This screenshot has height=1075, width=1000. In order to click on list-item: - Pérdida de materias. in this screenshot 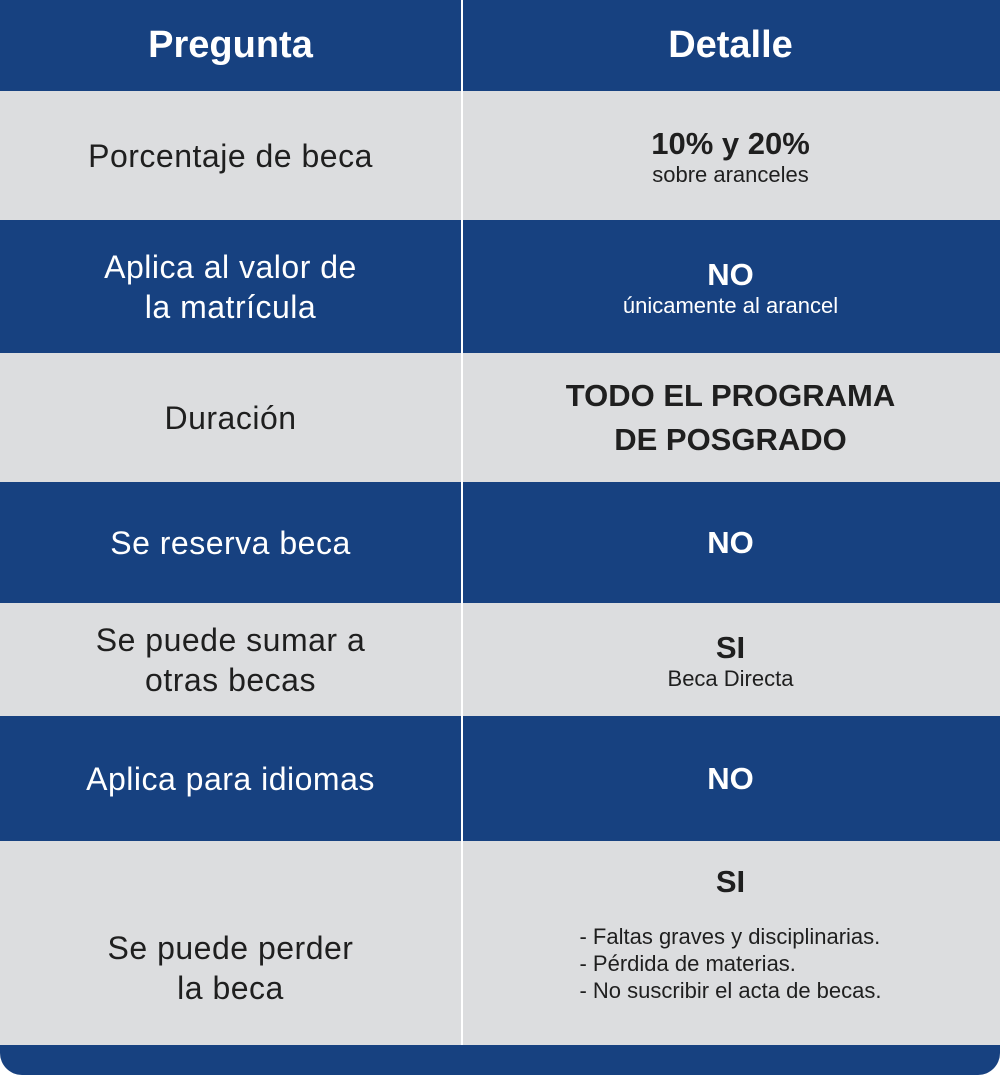, I will do `click(687, 963)`.